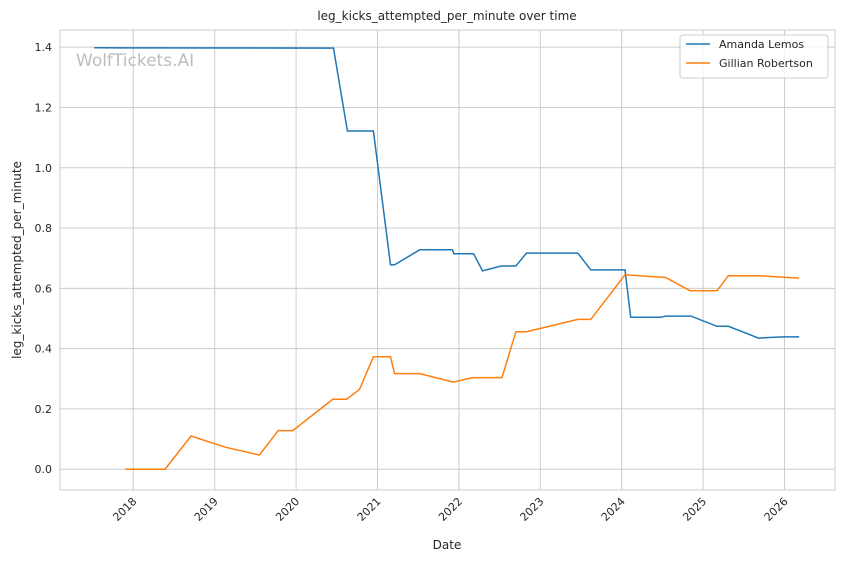 The image size is (844, 561). Describe the element at coordinates (44, 107) in the screenshot. I see `y-tick-label: 1.2` at that location.